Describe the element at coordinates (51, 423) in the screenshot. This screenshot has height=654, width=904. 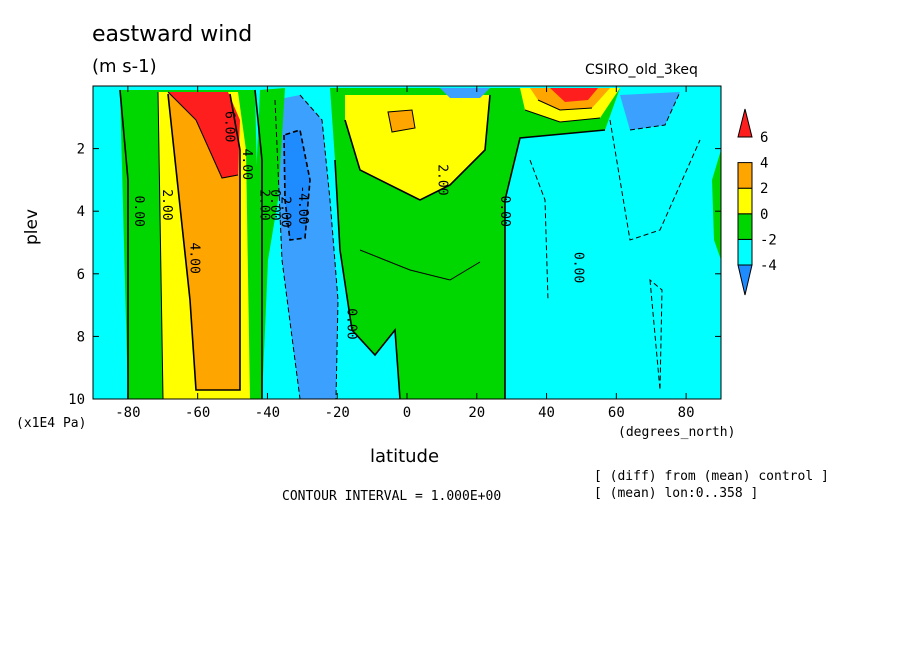
I see `y-axis-units: (x1E4 Pa)` at that location.